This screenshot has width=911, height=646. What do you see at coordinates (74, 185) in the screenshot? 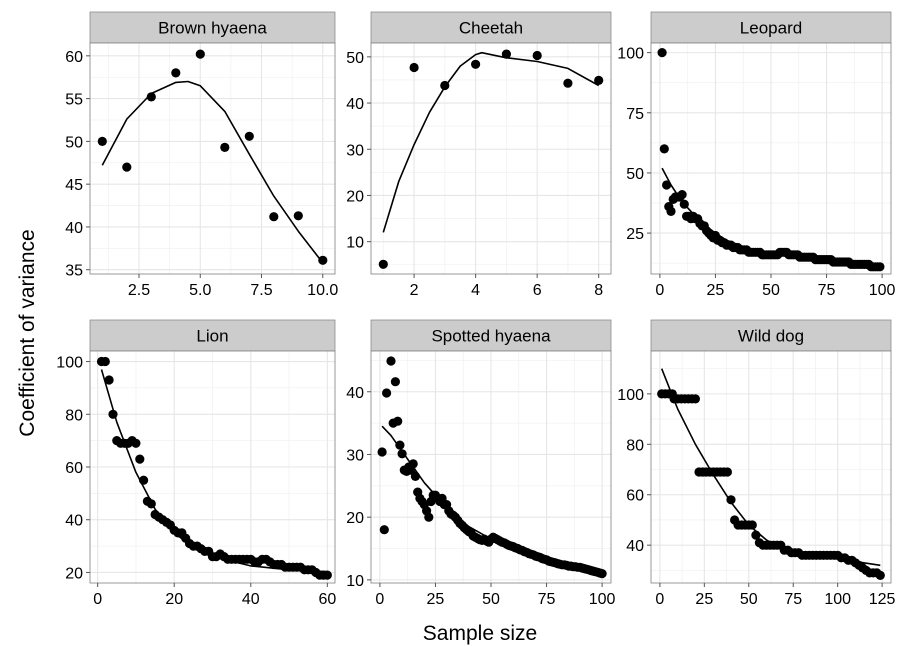
I see `y-tick-label: 45` at bounding box center [74, 185].